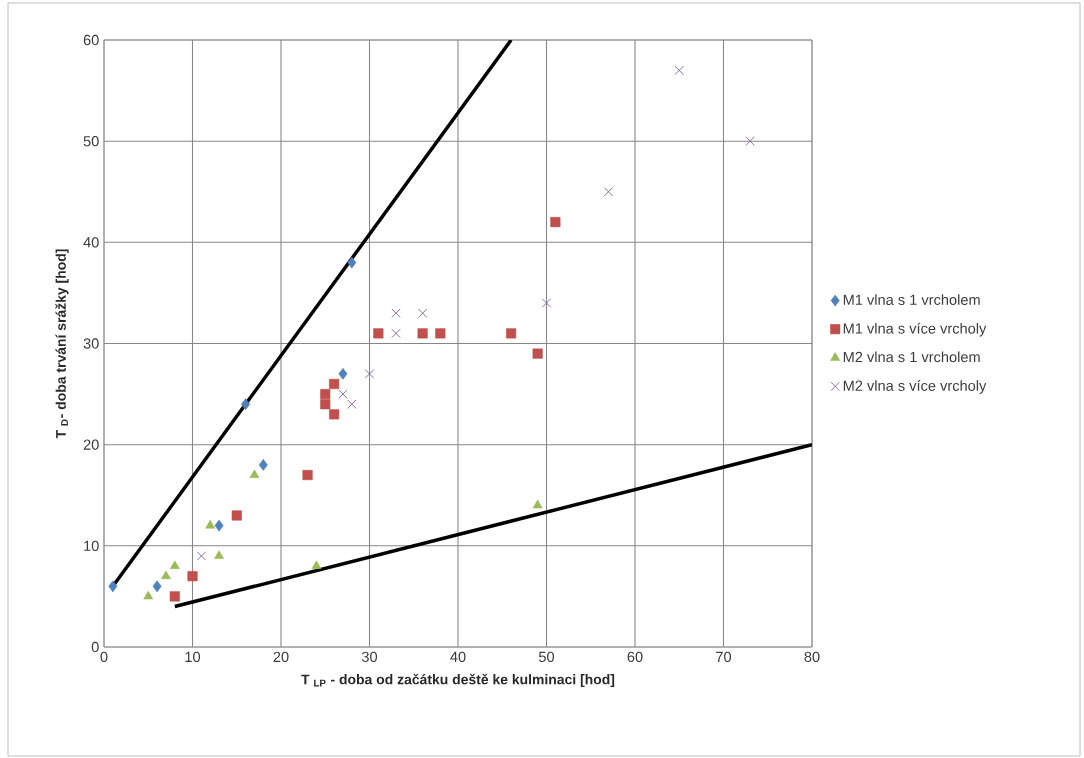 This screenshot has width=1084, height=758. Describe the element at coordinates (62, 344) in the screenshot. I see `y-axis-title: T $_{D}$- doba trvání srážky [hod]` at that location.